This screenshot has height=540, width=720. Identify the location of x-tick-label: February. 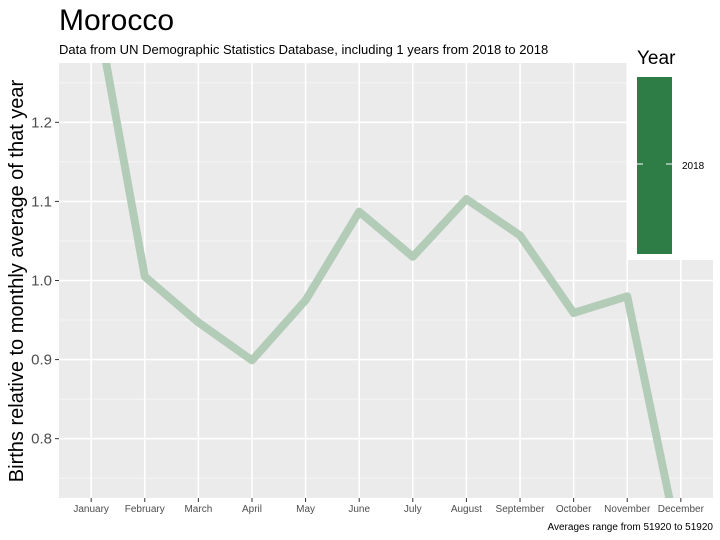
(145, 509).